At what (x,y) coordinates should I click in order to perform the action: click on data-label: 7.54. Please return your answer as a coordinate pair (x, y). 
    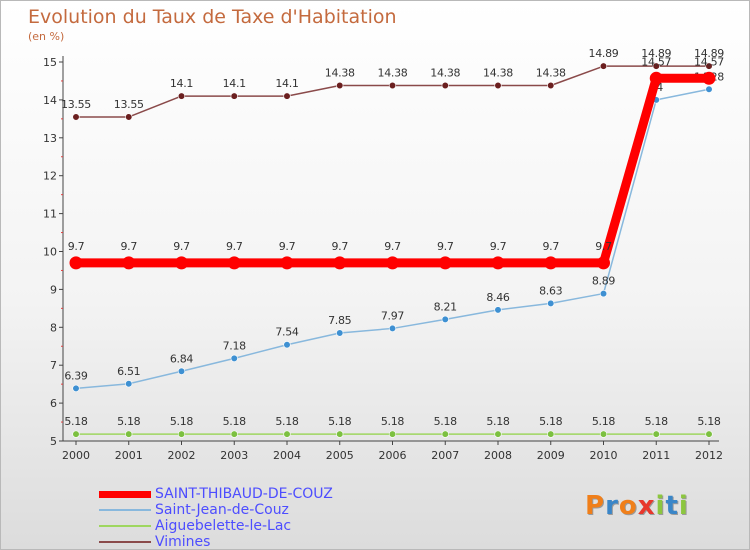
    Looking at the image, I should click on (287, 332).